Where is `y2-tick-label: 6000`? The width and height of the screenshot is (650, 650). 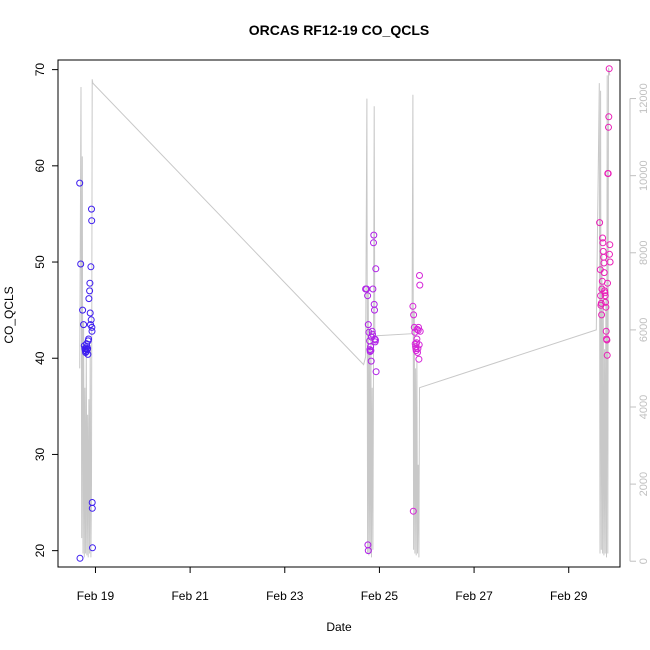
y2-tick-label: 6000 is located at coordinates (644, 330).